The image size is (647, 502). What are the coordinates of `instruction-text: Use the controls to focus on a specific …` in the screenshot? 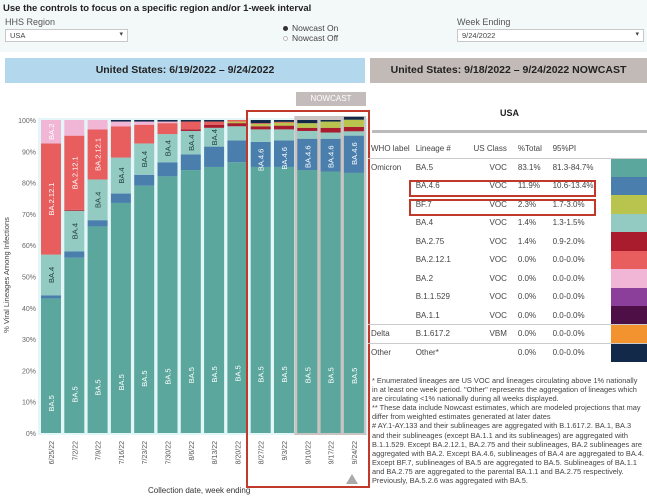 It's located at (157, 8).